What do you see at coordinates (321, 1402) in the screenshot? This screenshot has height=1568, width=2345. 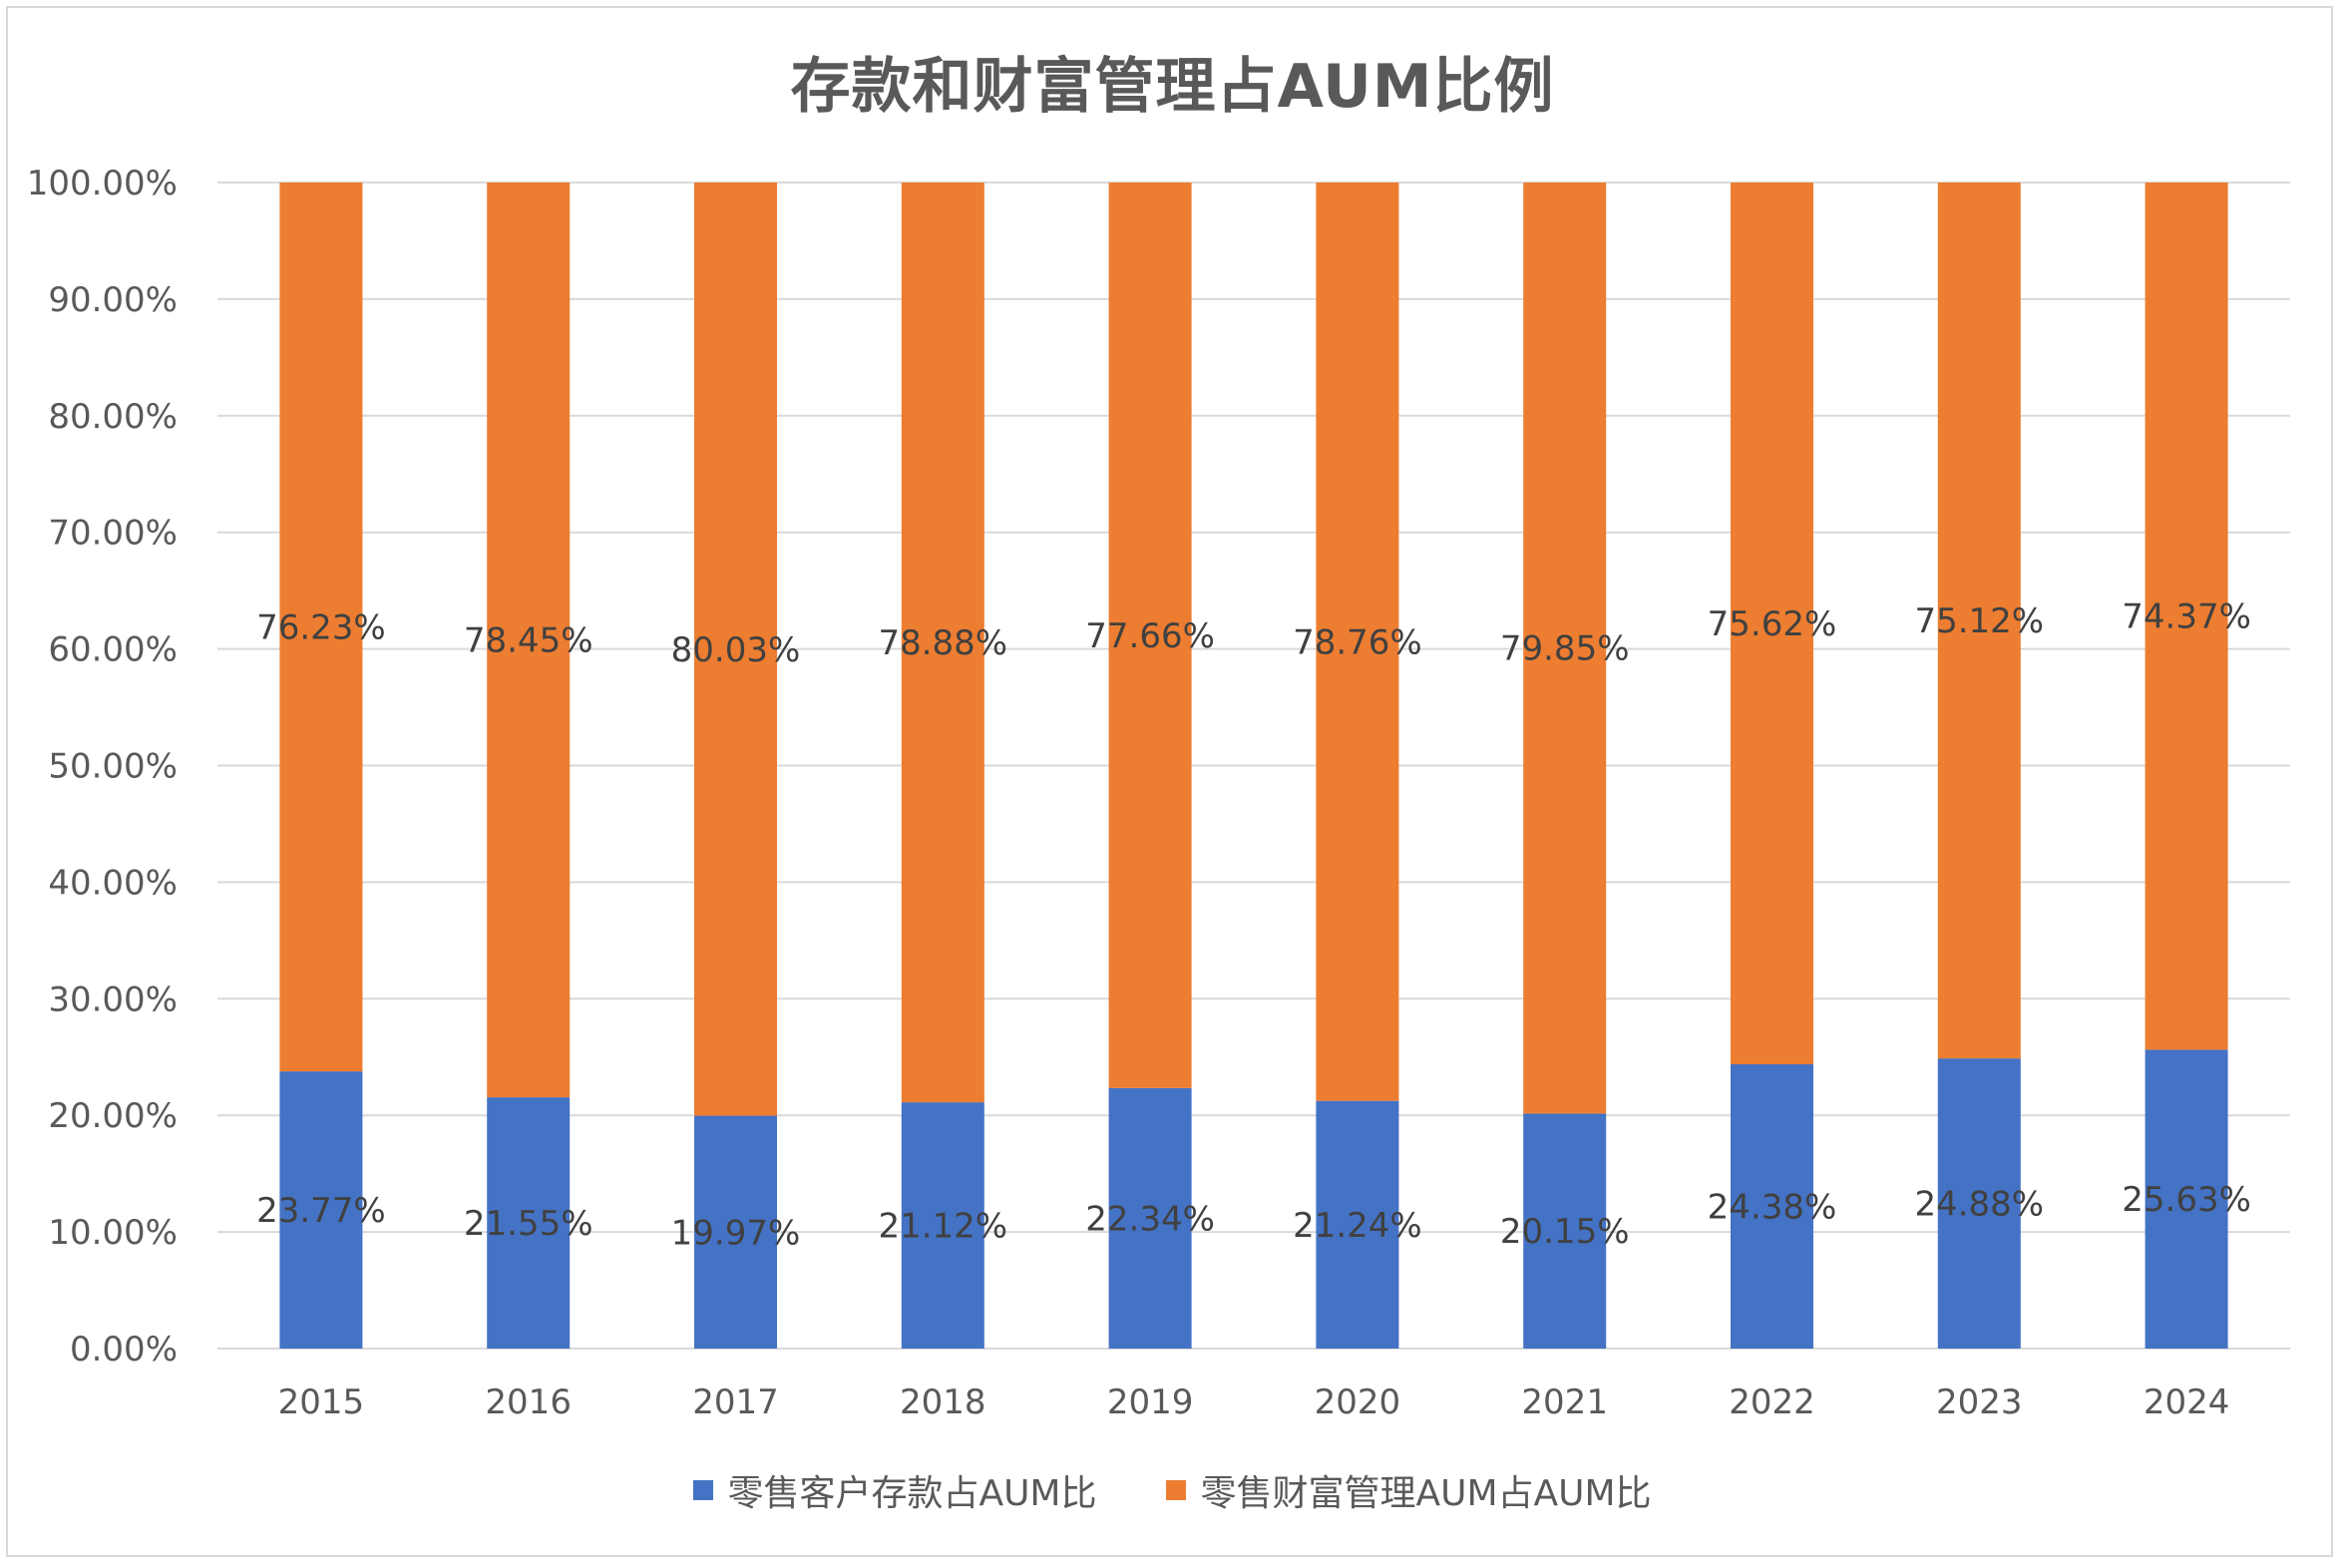 I see `x-tick-label: 2015` at bounding box center [321, 1402].